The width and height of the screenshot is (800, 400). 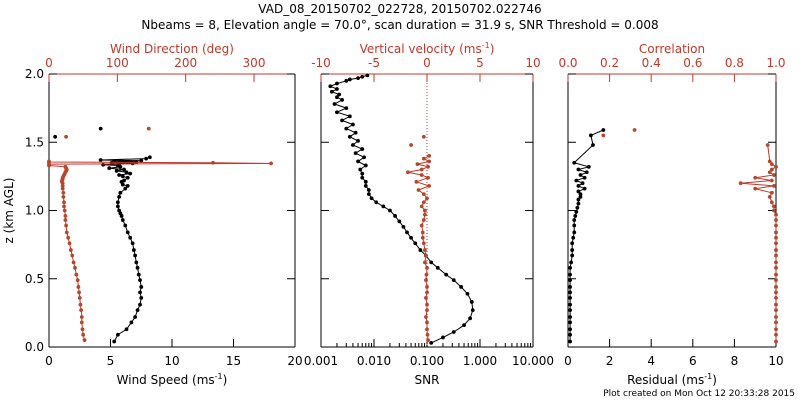 What do you see at coordinates (480, 361) in the screenshot?
I see `bottom-tick-label: 1.000` at bounding box center [480, 361].